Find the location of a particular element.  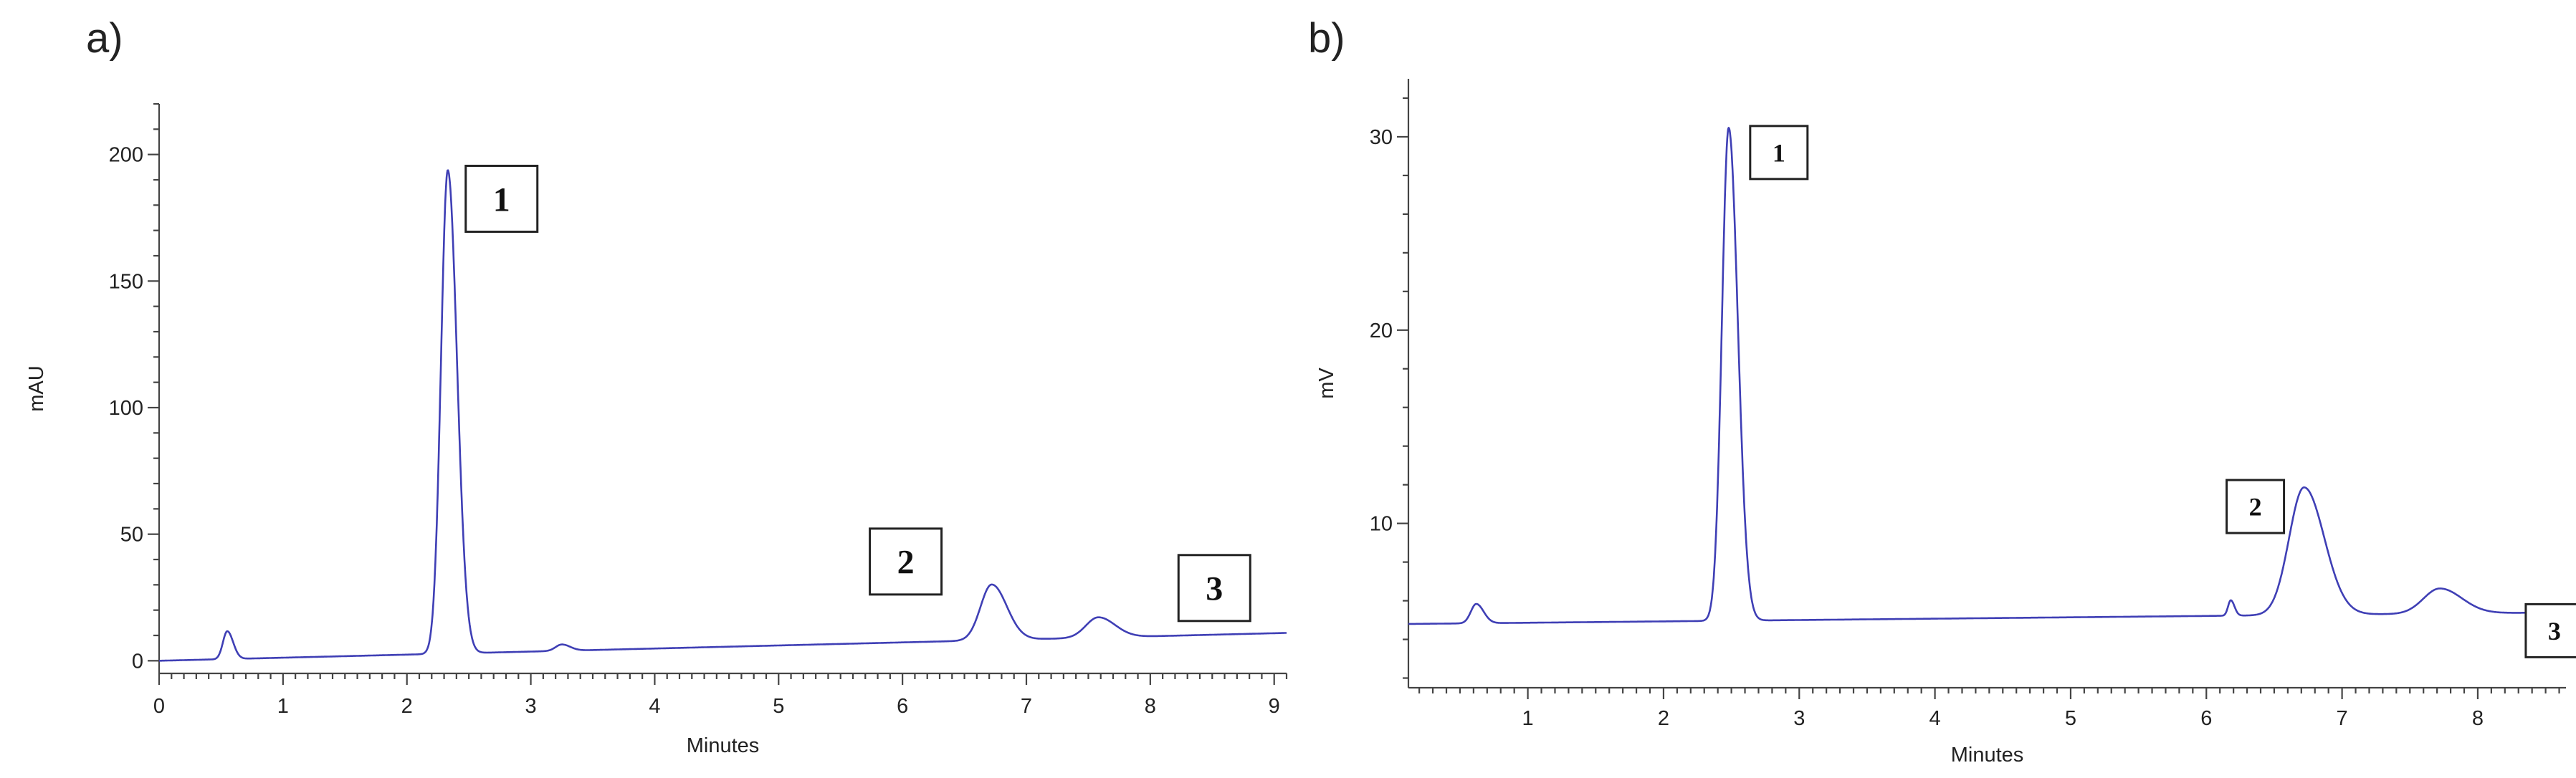

y-tick-label: 10 is located at coordinates (1381, 524).